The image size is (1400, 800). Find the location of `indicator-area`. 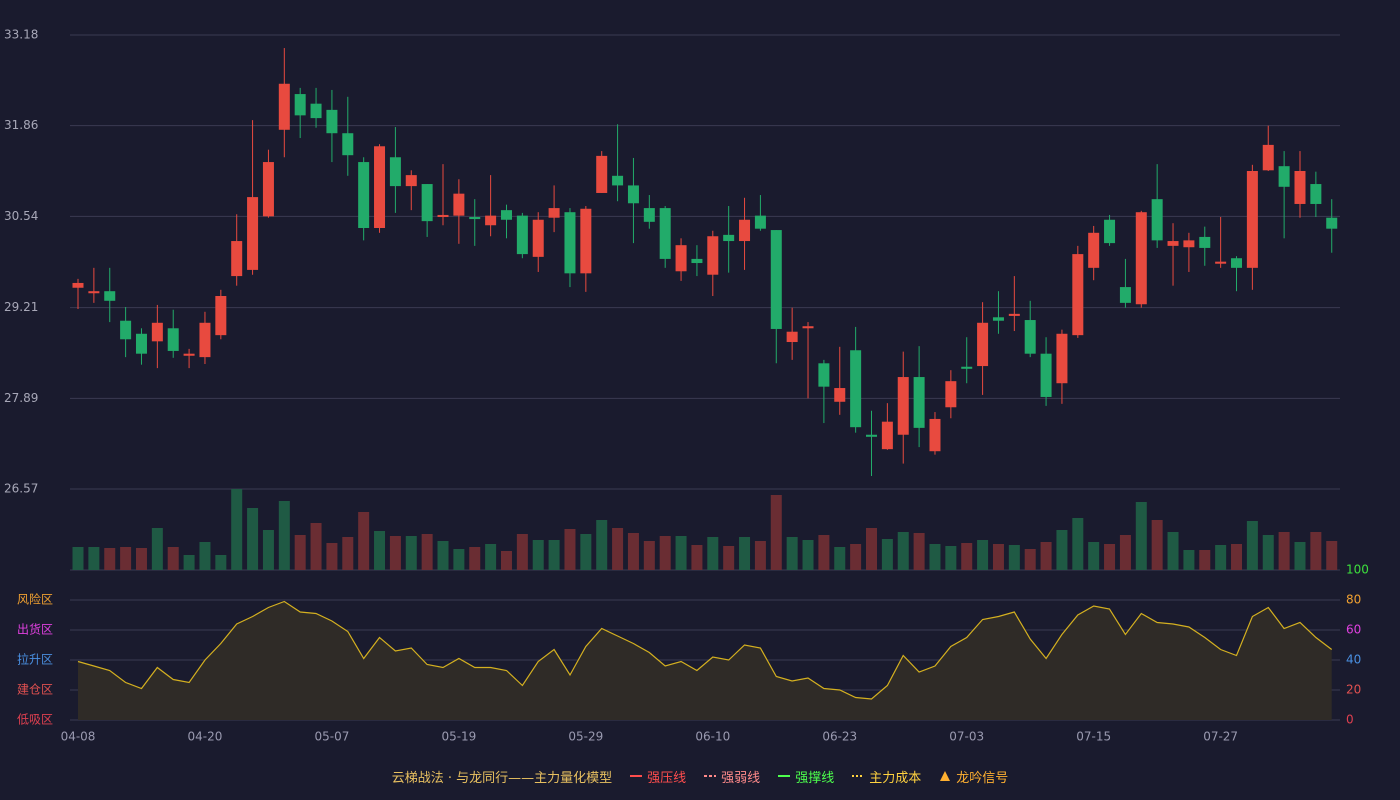

indicator-area is located at coordinates (705, 660).